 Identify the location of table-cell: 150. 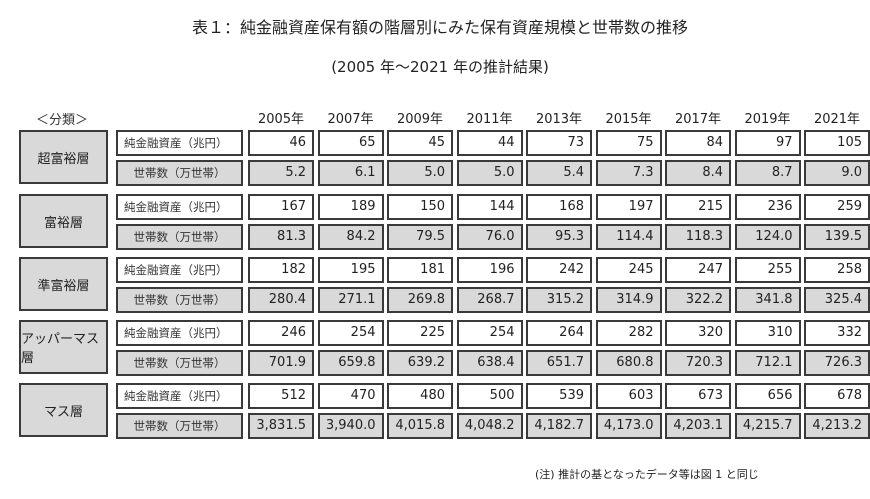
(420, 207).